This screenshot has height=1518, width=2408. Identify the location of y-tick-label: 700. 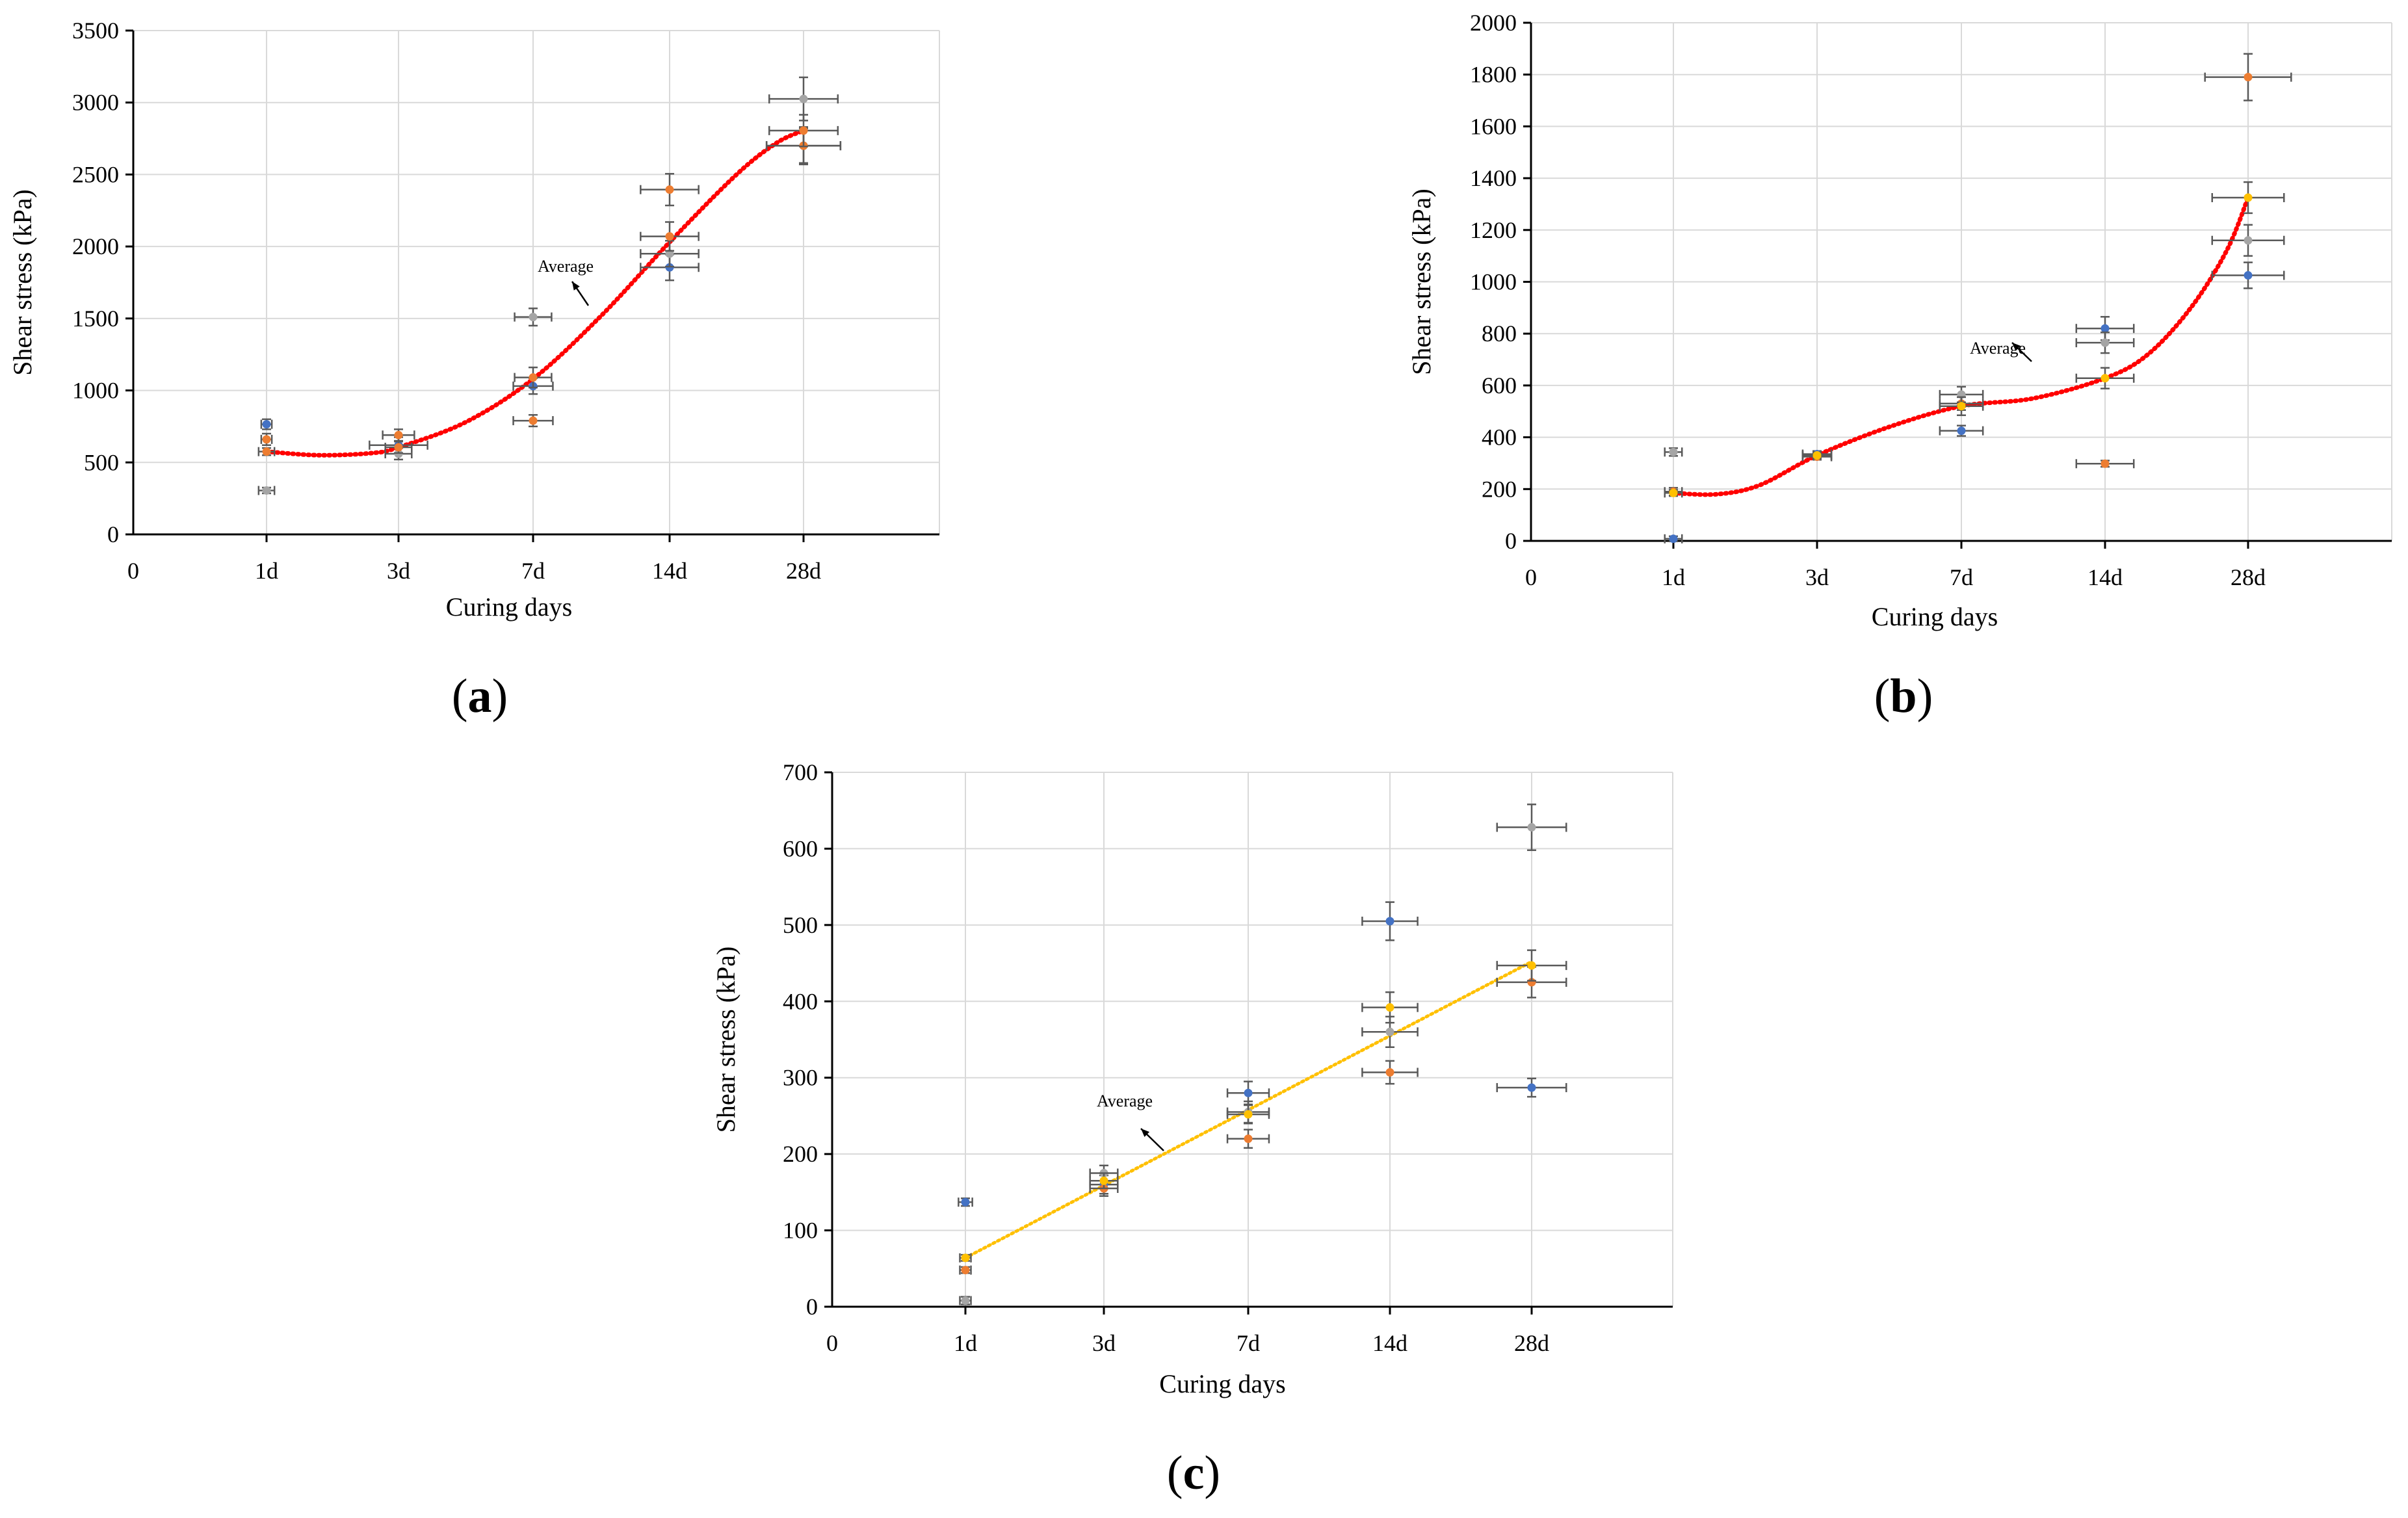
(801, 772).